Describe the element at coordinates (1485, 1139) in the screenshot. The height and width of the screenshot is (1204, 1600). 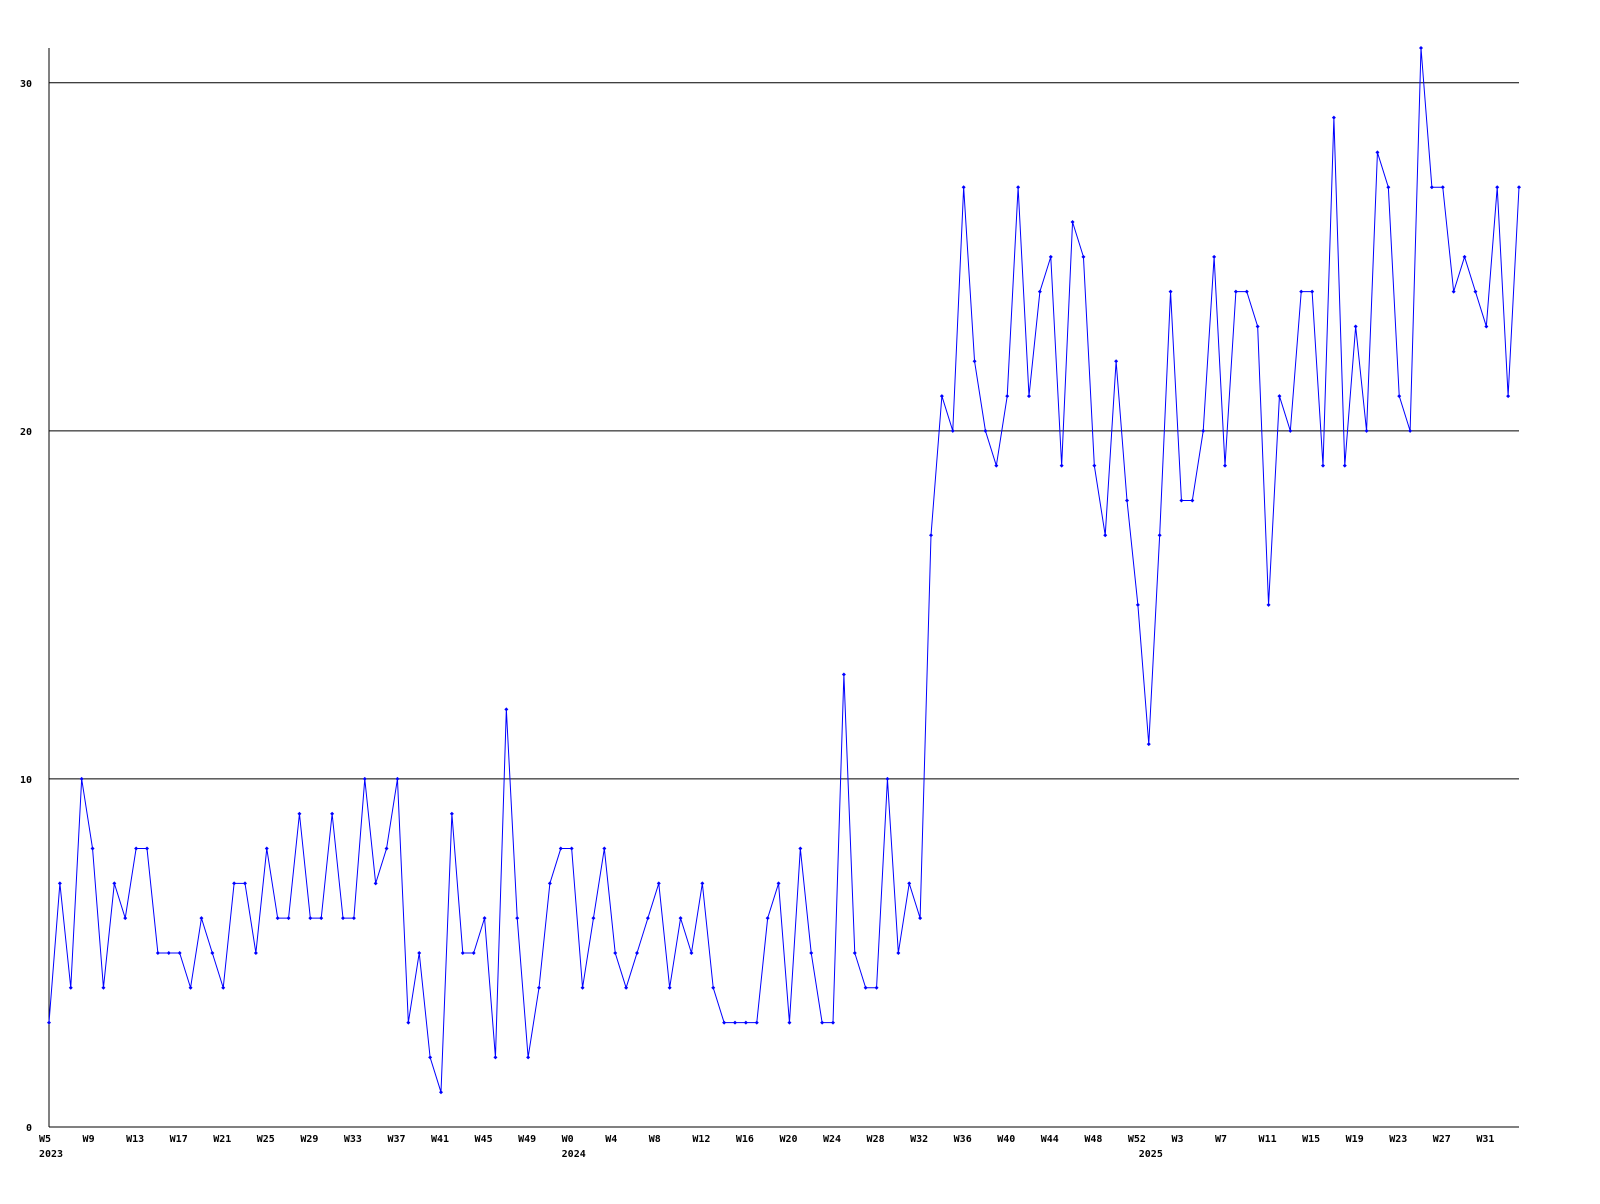
I see `x-tick-label: W31` at that location.